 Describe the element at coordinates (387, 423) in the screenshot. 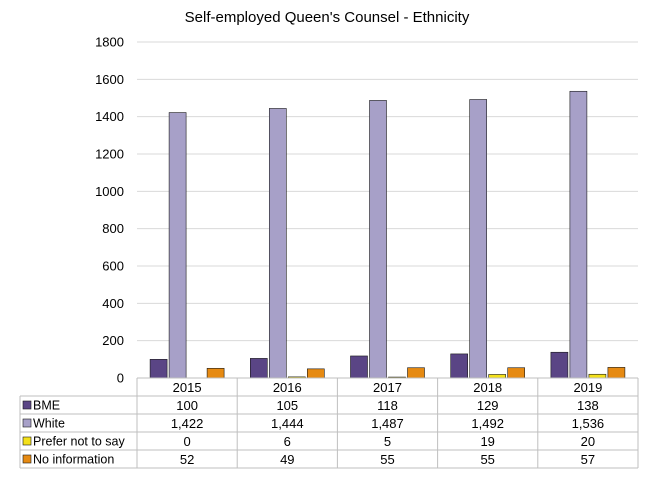

I see `data-table-cell: 1,487` at that location.